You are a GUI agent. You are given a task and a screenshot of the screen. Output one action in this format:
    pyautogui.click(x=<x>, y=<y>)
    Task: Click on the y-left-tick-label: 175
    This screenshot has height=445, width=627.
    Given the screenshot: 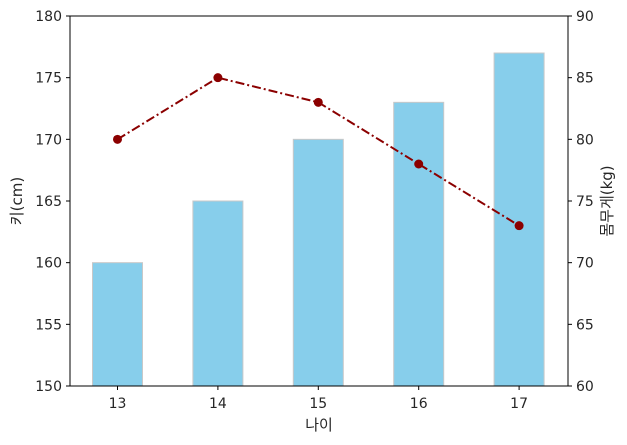 What is the action you would take?
    pyautogui.click(x=48, y=79)
    